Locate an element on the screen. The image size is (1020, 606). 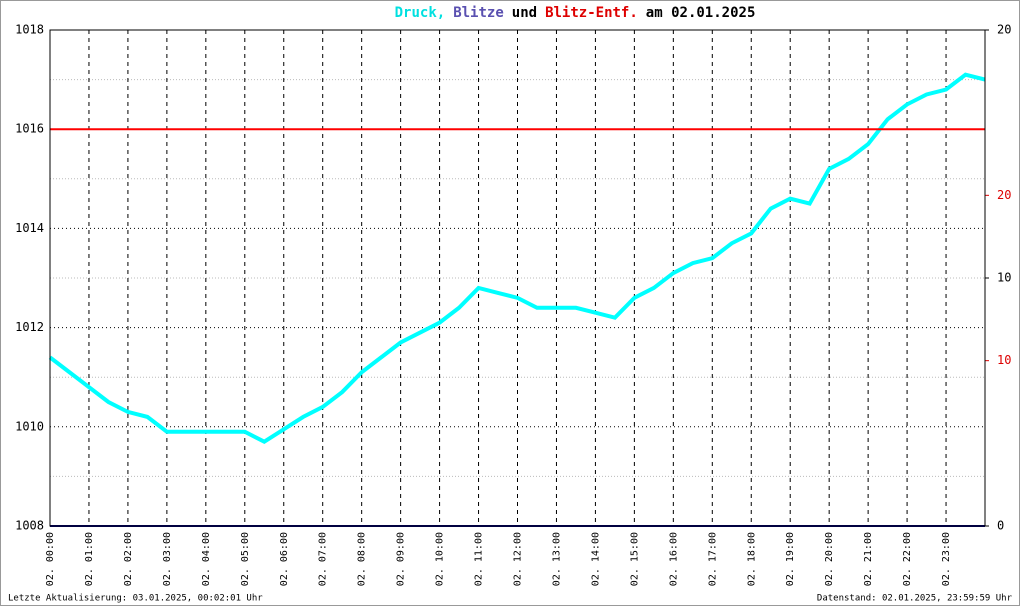
title-part: Blitz-Entf. is located at coordinates (591, 13).